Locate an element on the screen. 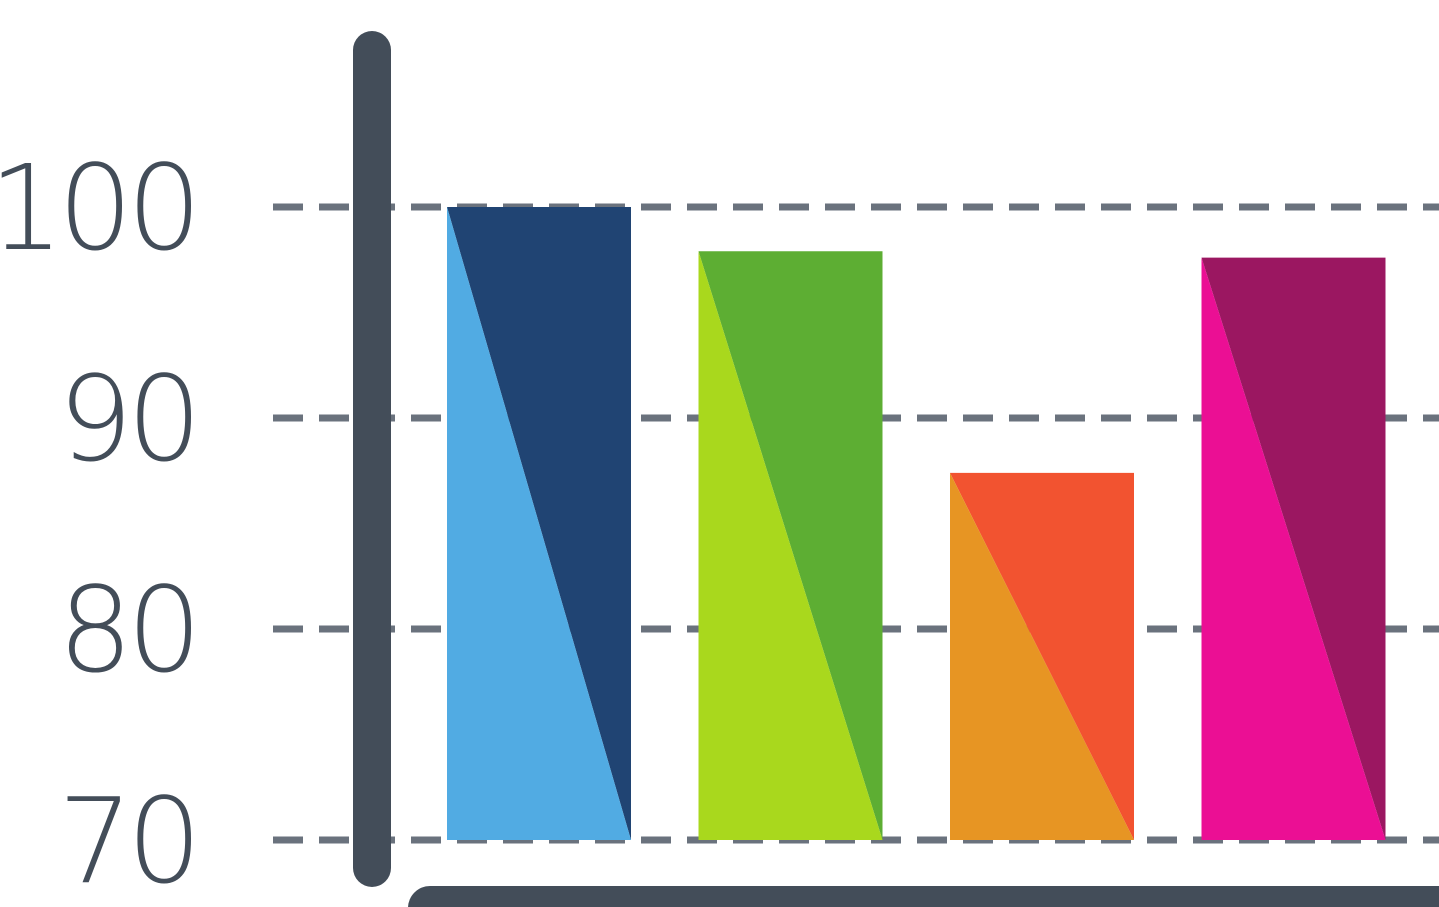  y-tick-label-100: 100 is located at coordinates (98, 208).